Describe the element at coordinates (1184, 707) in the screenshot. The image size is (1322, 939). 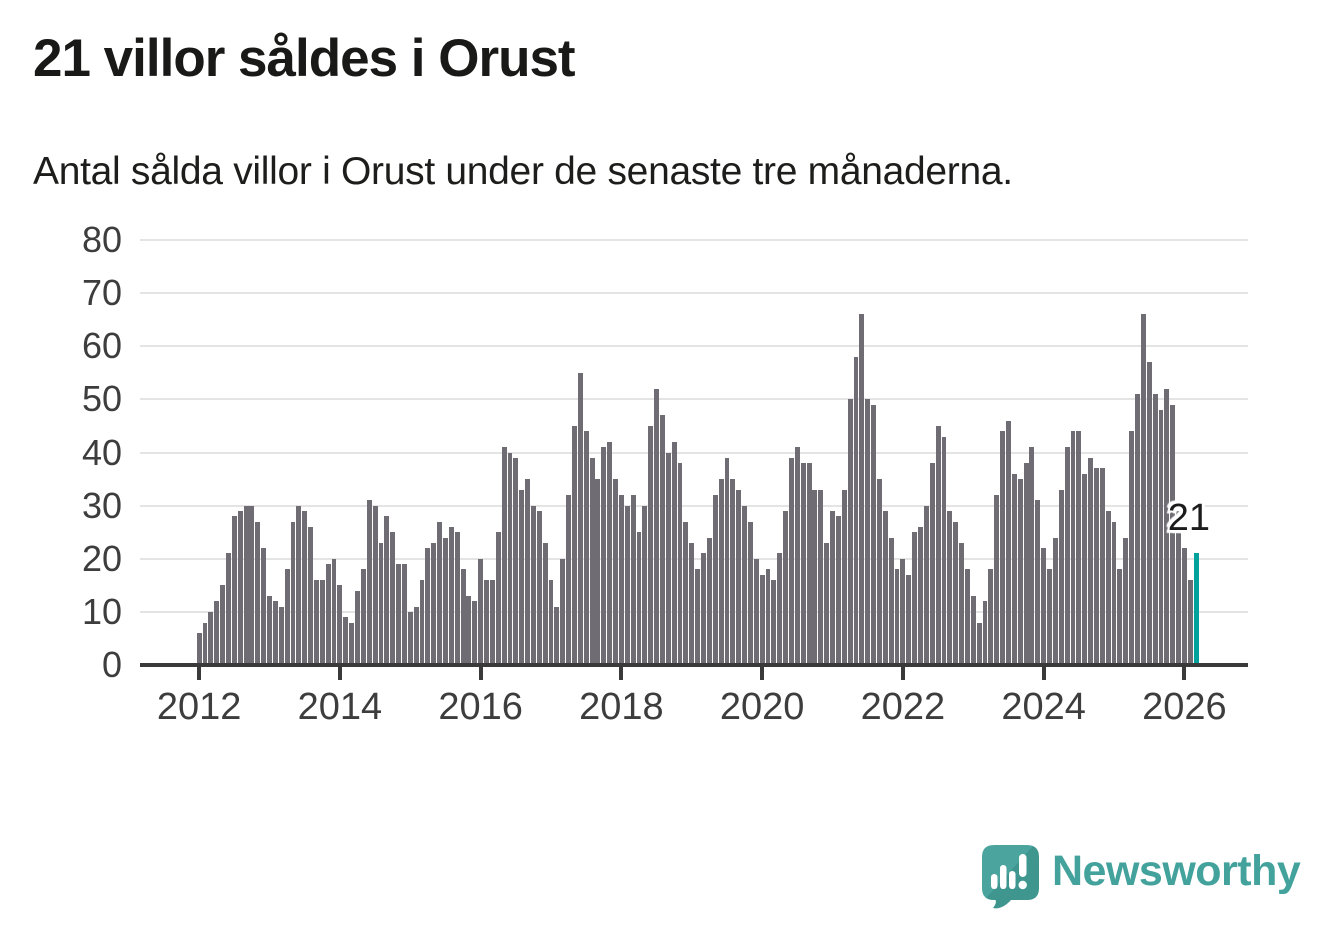
I see `x-axis-label: 2026` at that location.